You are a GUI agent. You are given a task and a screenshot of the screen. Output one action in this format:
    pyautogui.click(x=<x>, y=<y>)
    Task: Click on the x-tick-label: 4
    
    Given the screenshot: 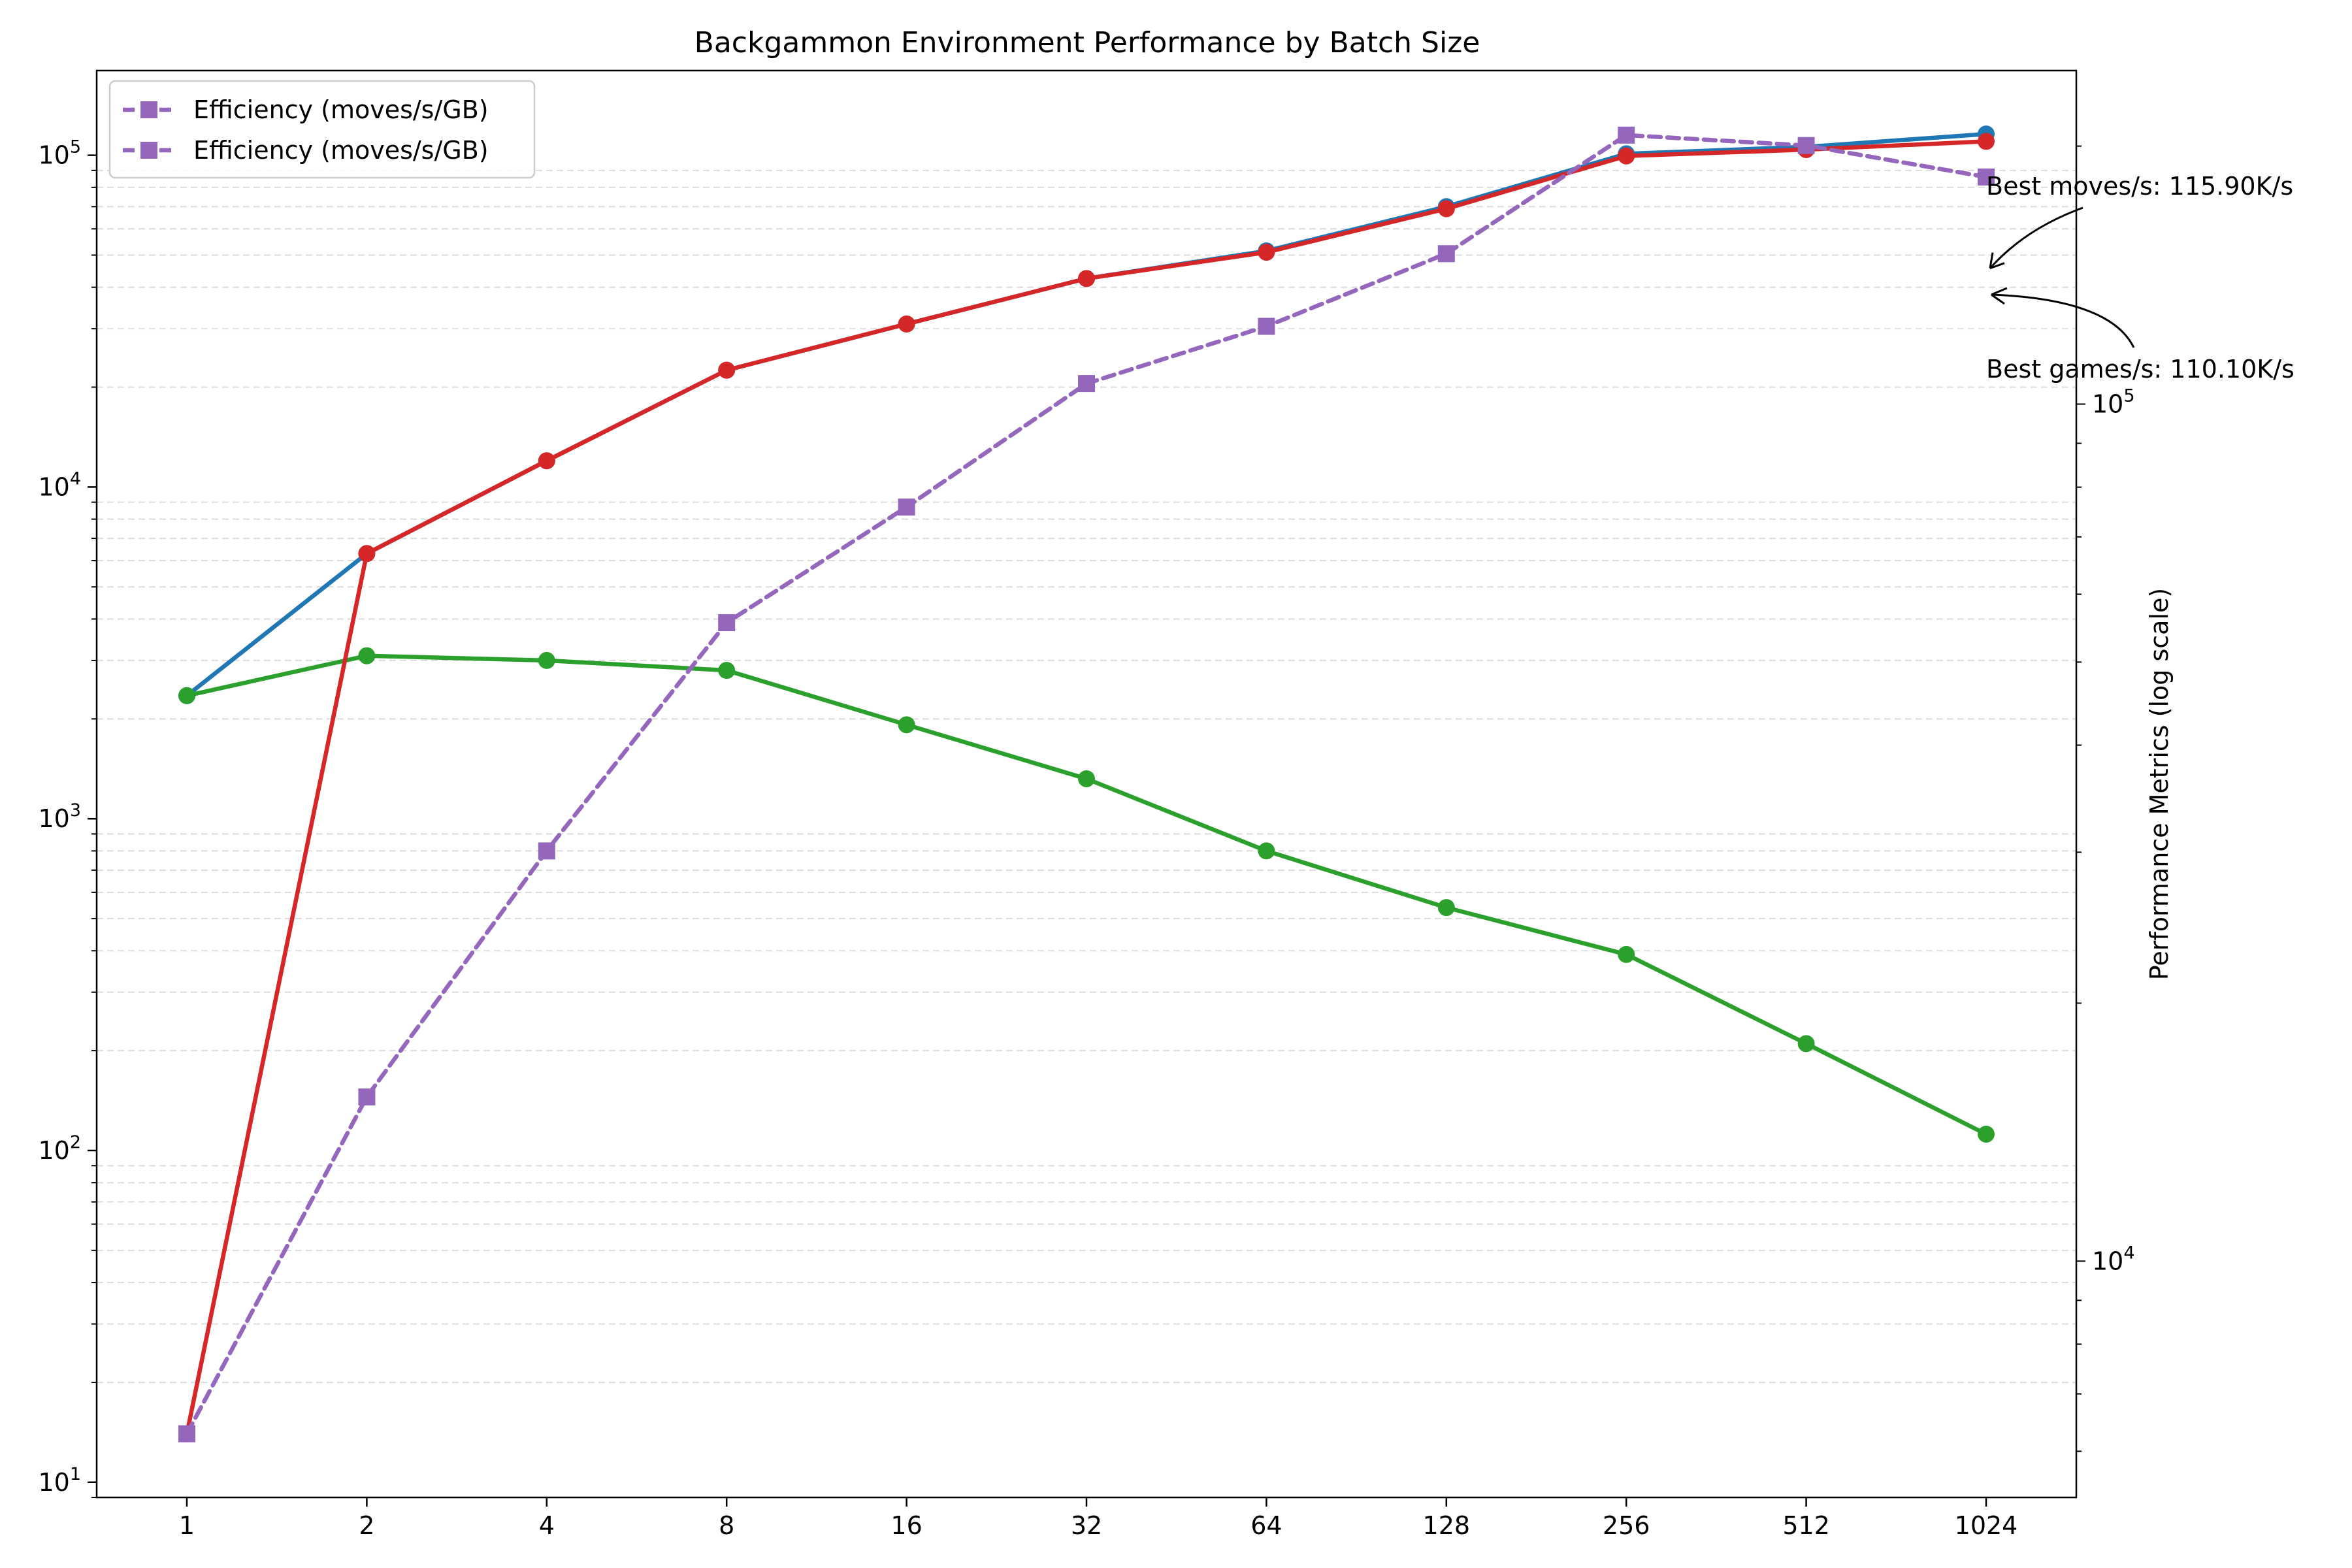 What is the action you would take?
    pyautogui.click(x=547, y=1525)
    